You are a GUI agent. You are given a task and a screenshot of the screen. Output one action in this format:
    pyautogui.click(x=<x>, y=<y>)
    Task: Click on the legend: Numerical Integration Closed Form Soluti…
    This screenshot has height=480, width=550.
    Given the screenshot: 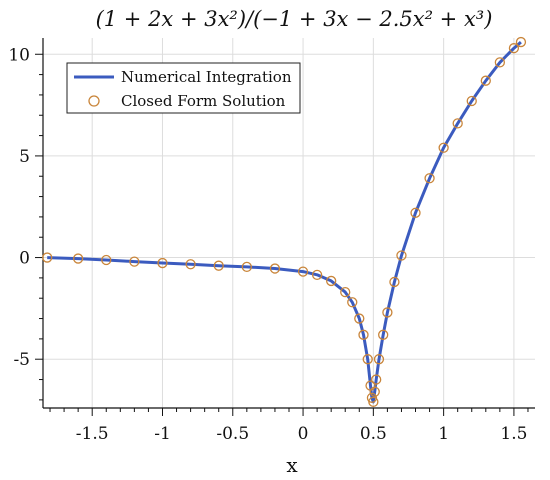 What is the action you would take?
    pyautogui.click(x=183, y=88)
    